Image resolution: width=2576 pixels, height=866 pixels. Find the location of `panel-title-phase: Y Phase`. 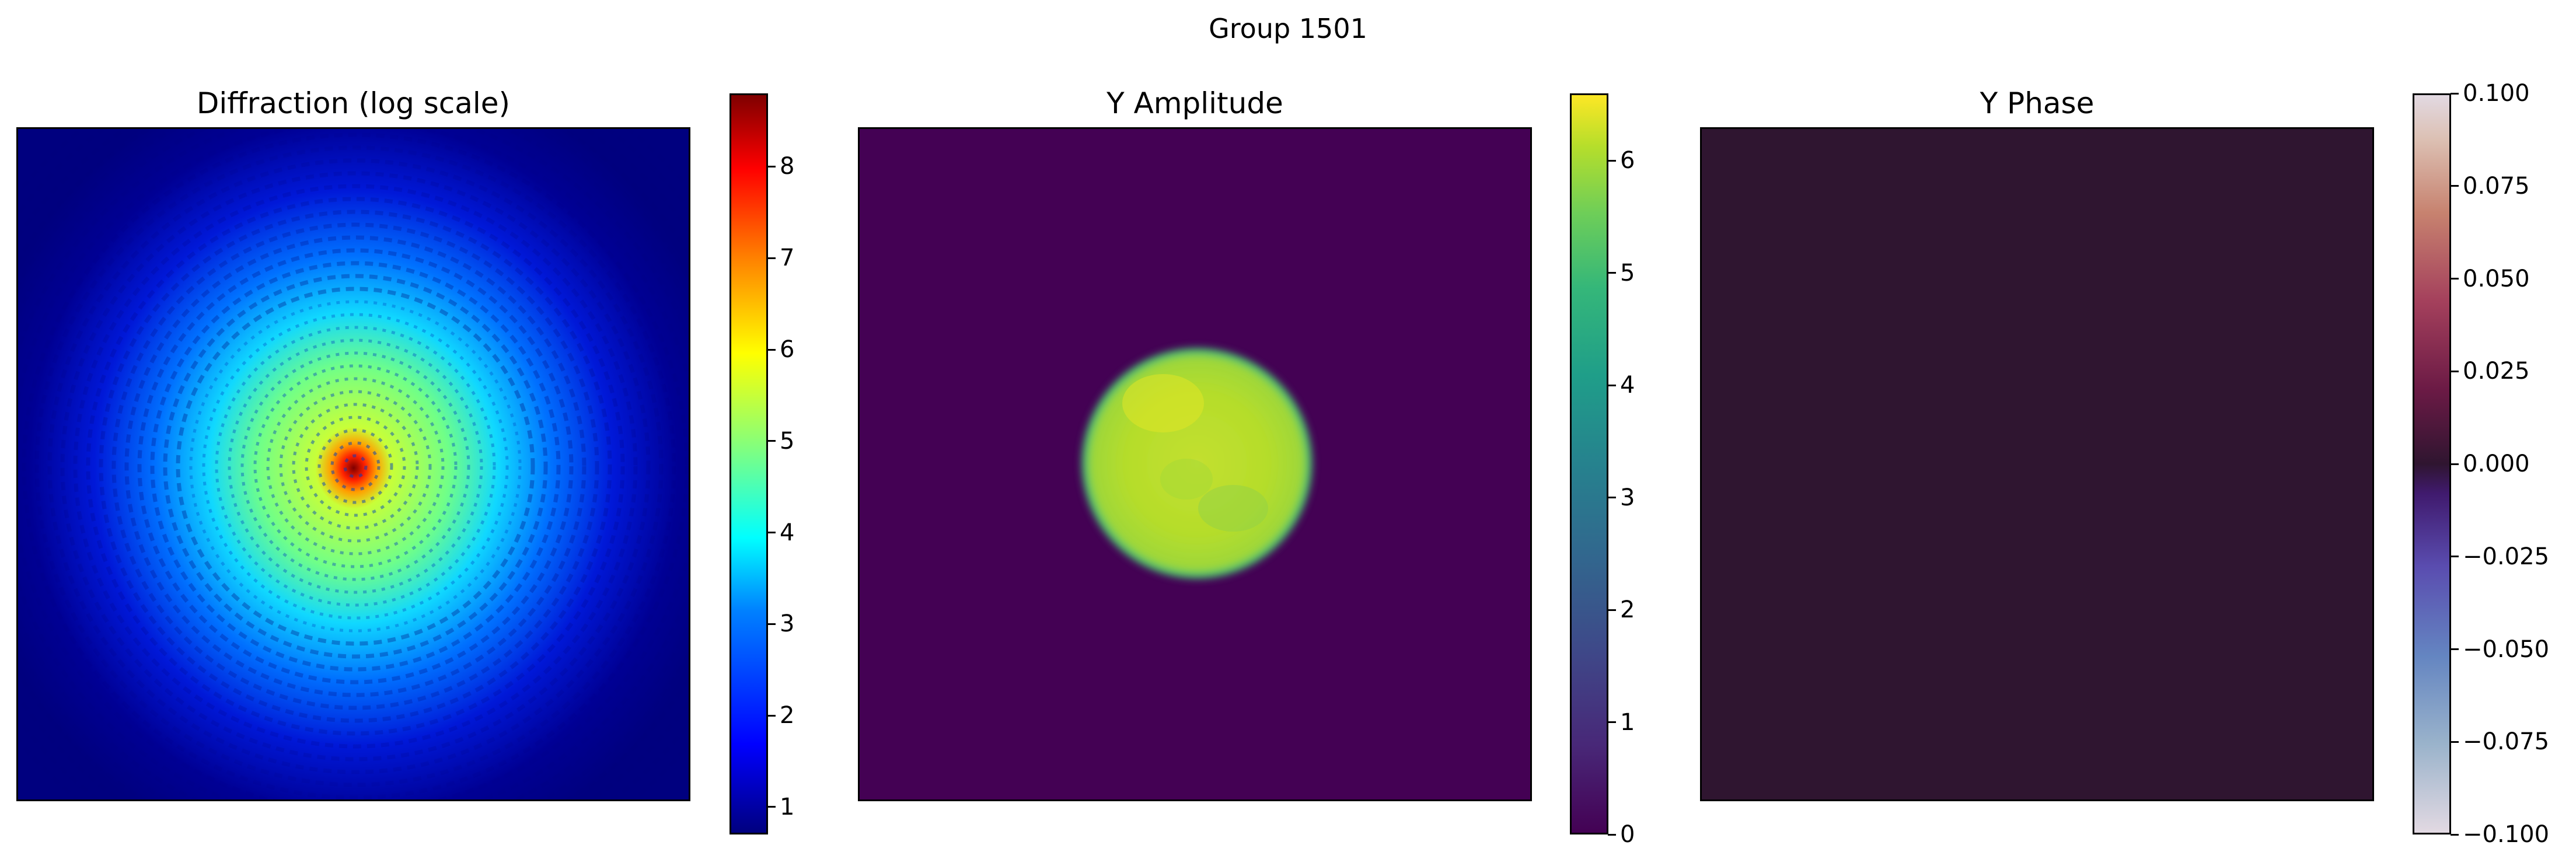

panel-title-phase: Y Phase is located at coordinates (2037, 103).